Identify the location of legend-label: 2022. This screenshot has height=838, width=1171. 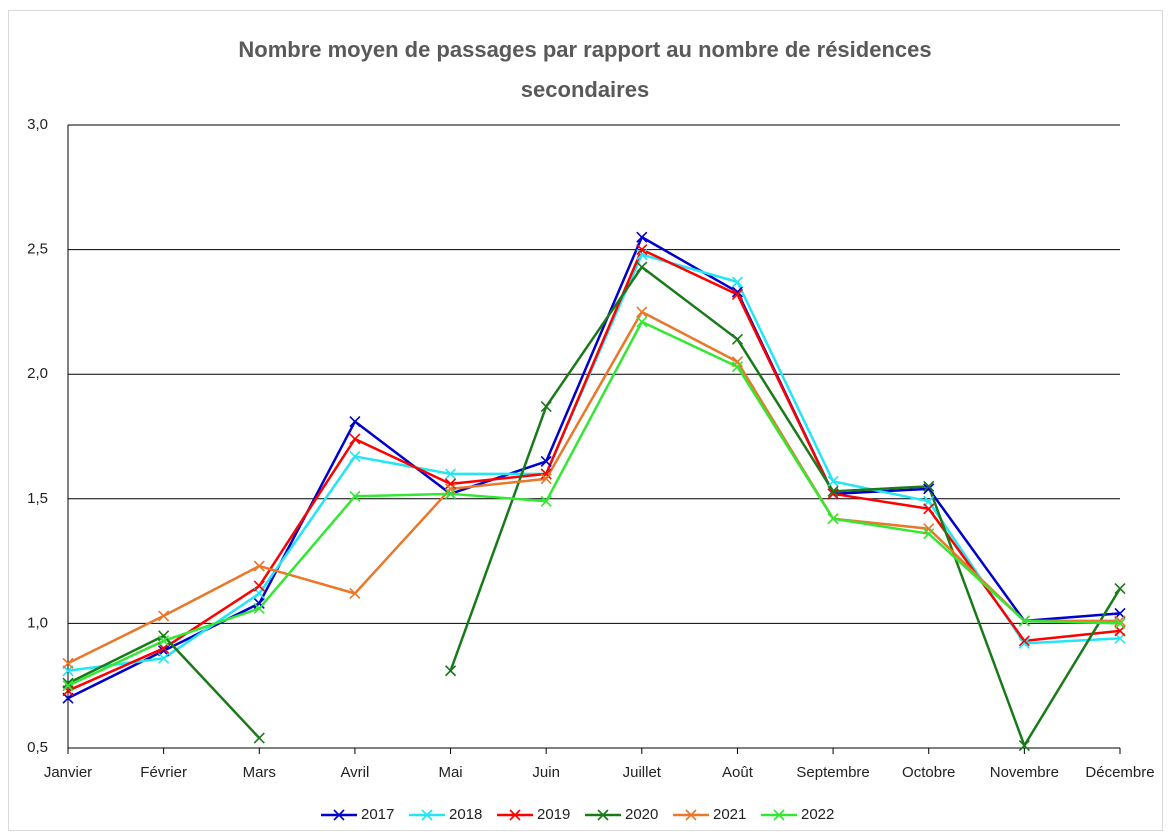
(817, 814).